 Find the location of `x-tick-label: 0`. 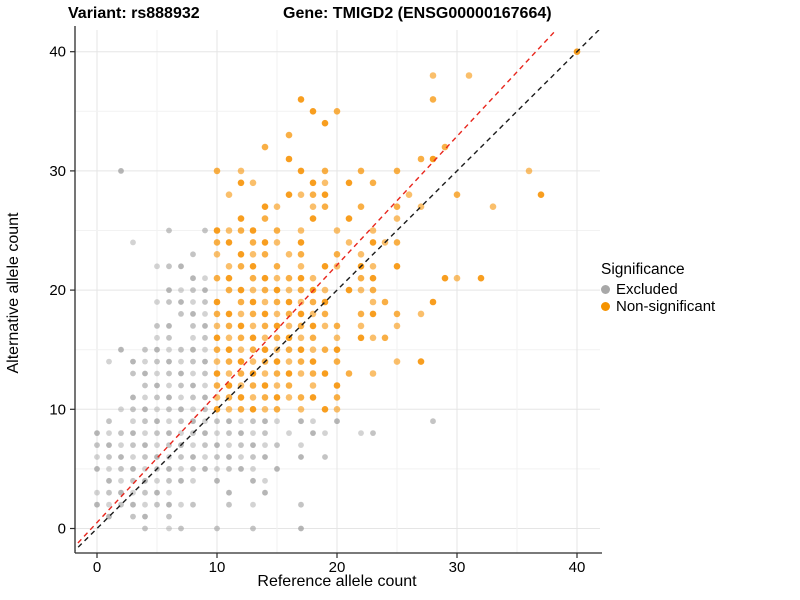

x-tick-label: 0 is located at coordinates (97, 567).